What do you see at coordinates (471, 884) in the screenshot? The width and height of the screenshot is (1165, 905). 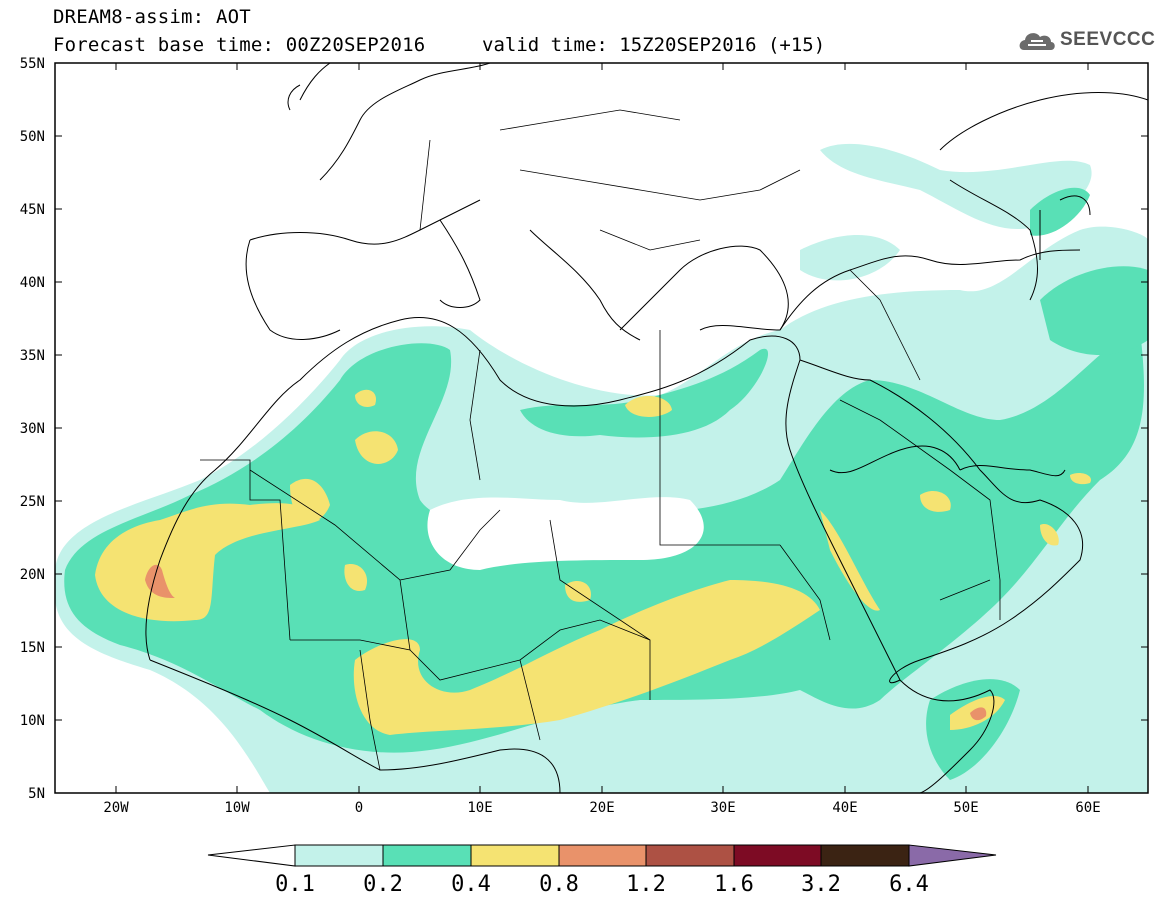 I see `colorbar-label: 0.4` at bounding box center [471, 884].